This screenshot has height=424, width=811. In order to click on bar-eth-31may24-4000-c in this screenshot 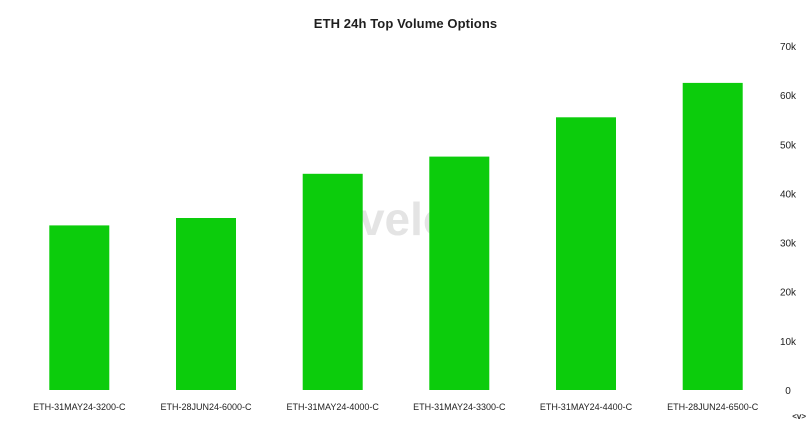, I will do `click(332, 281)`.